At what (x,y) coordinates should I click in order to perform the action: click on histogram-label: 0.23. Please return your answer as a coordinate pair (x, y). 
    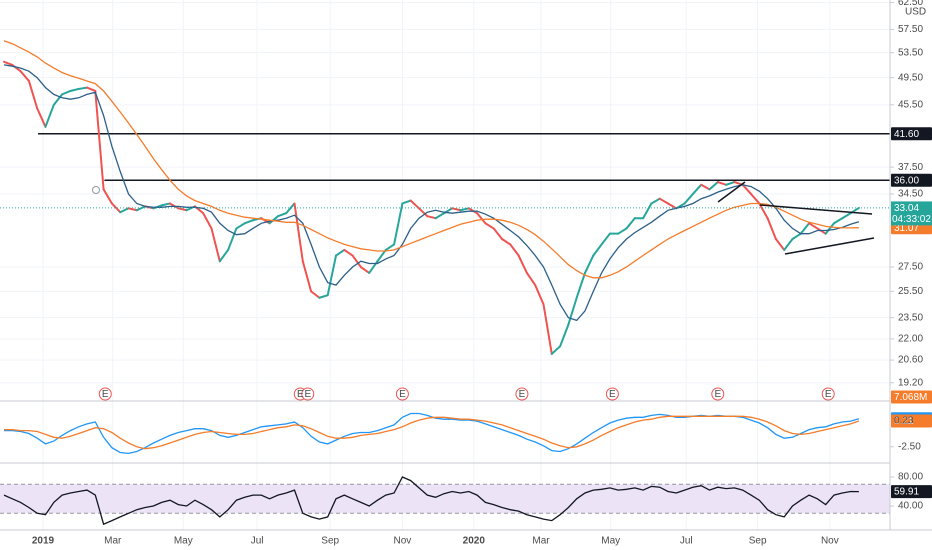
    Looking at the image, I should click on (904, 421).